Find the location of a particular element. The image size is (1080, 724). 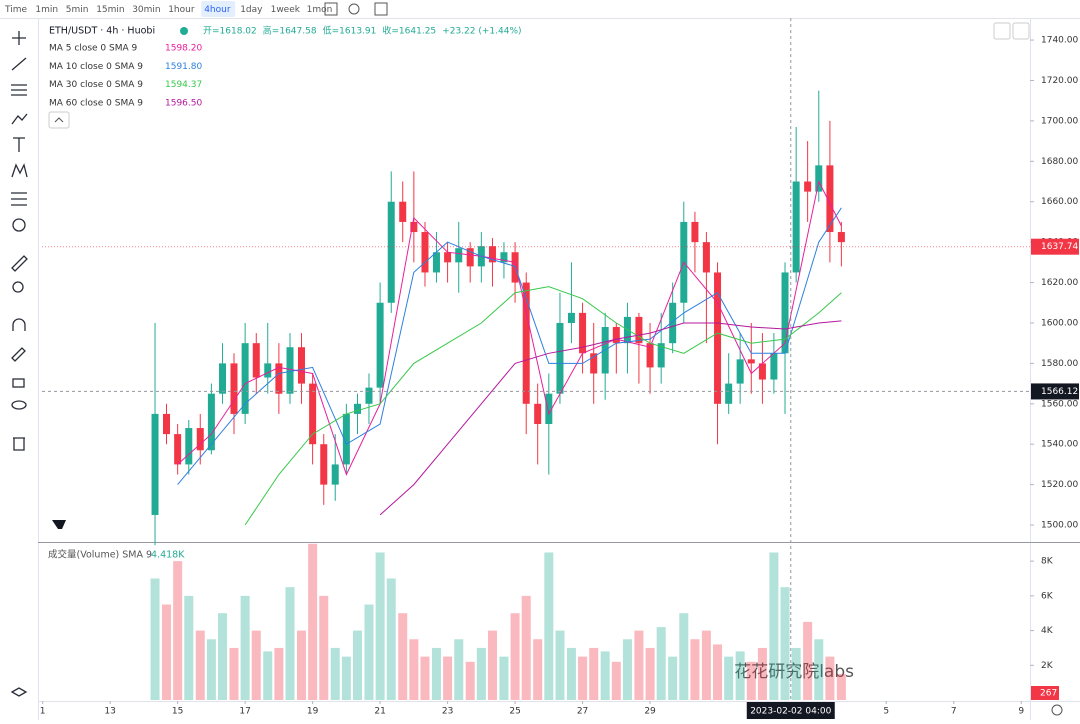

ohlc-value: +23.22 (+1.44%) is located at coordinates (481, 32).